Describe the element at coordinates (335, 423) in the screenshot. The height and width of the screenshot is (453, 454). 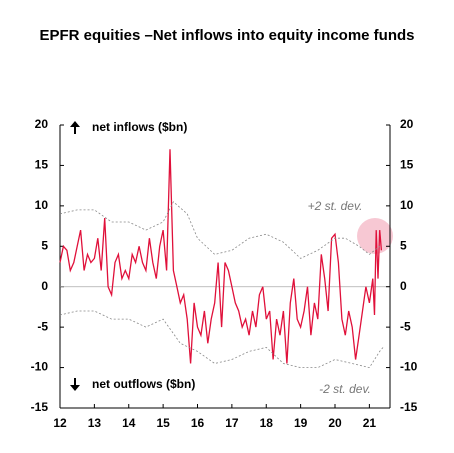
I see `x-tick-label: 20` at that location.